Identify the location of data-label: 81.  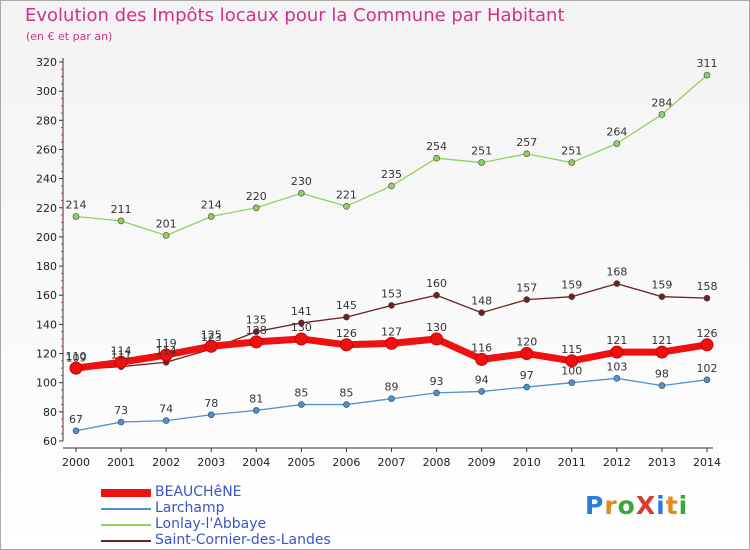
(256, 398).